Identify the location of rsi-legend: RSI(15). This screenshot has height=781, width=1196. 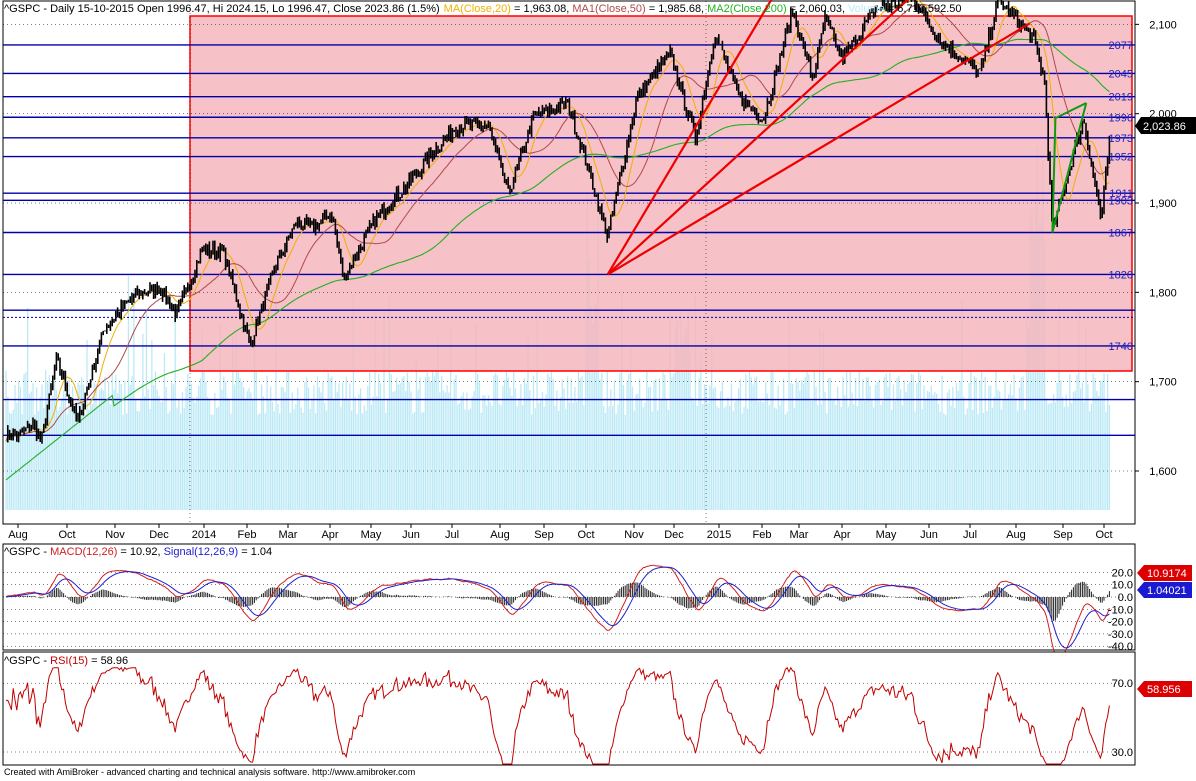
(69, 661).